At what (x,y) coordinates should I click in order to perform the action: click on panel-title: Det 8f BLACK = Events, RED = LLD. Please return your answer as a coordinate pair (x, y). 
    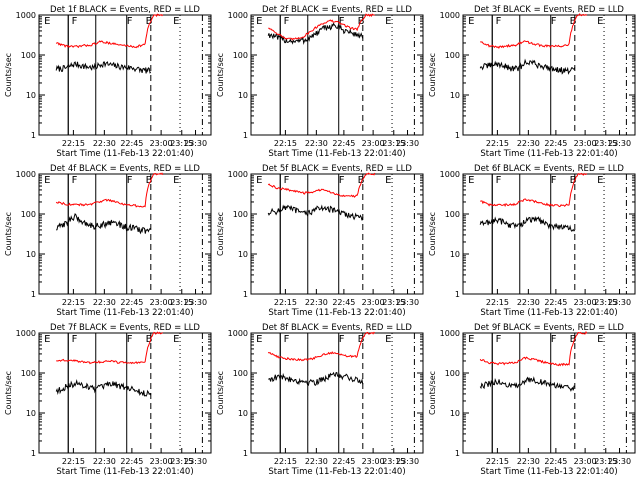
    Looking at the image, I should click on (337, 328).